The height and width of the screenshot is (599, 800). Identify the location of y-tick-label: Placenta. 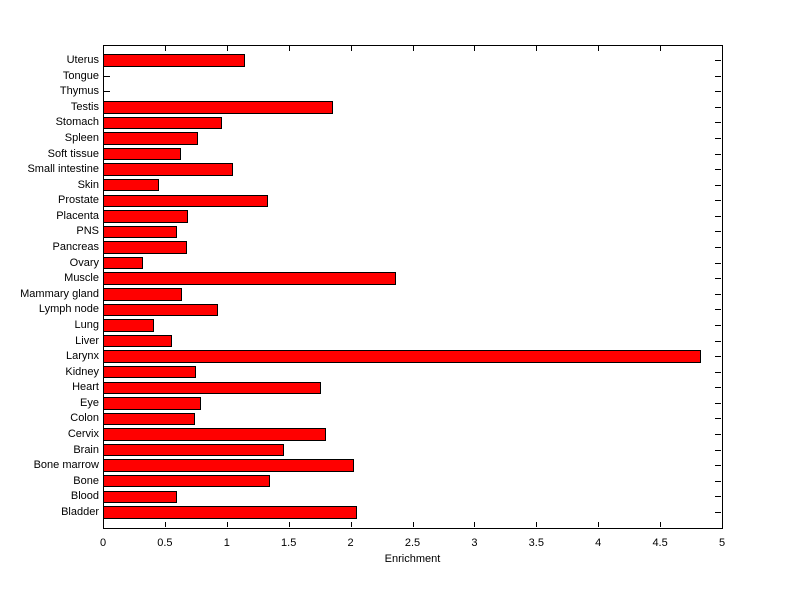
(77, 215).